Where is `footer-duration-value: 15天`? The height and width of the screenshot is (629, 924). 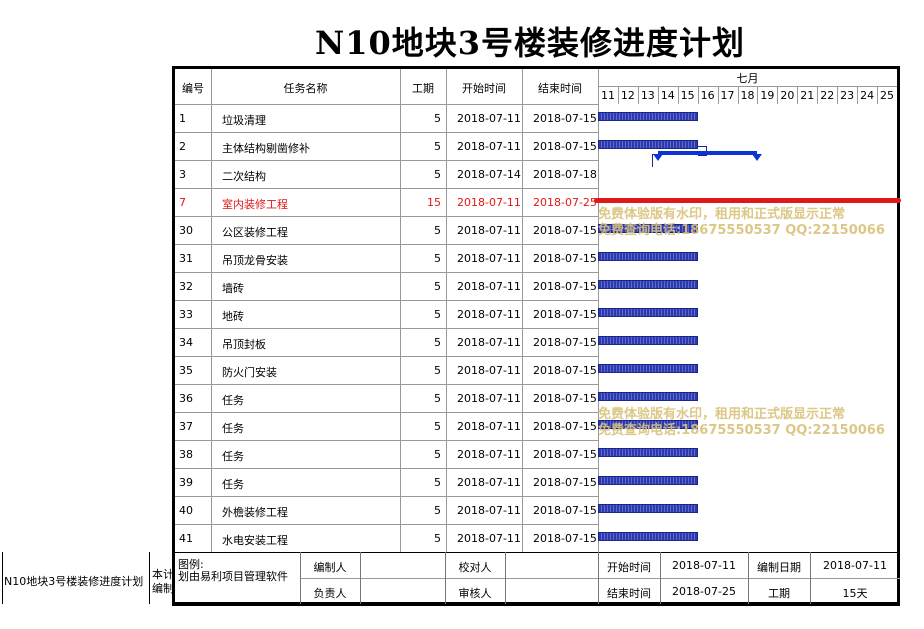 footer-duration-value: 15天 is located at coordinates (855, 593).